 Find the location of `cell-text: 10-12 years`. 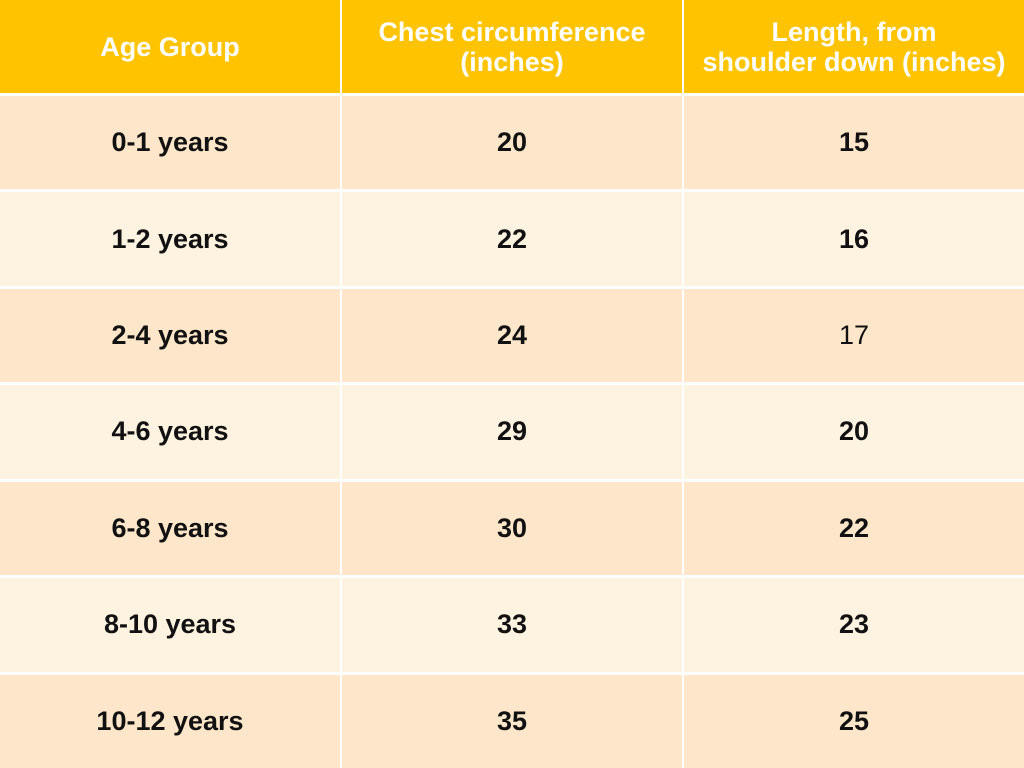

cell-text: 10-12 years is located at coordinates (170, 720).